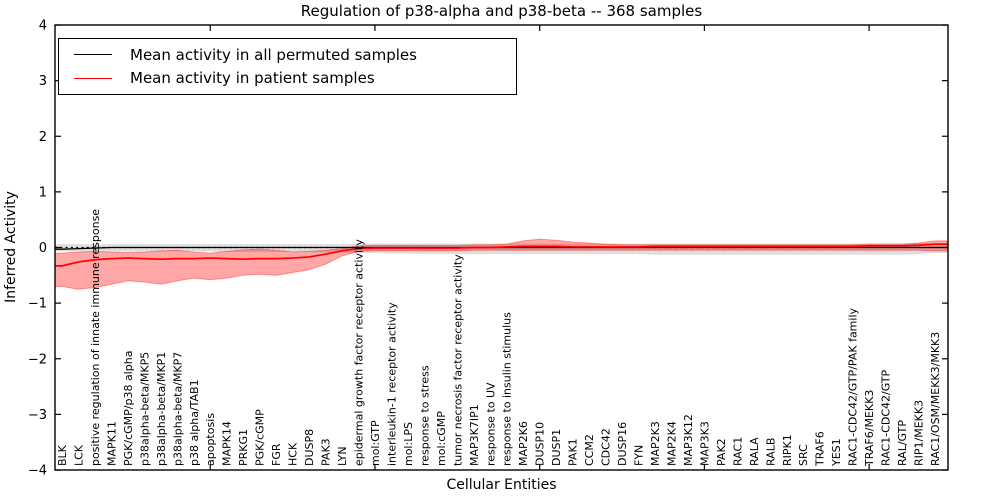  What do you see at coordinates (43, 26) in the screenshot?
I see `y-tick-label: 4` at bounding box center [43, 26].